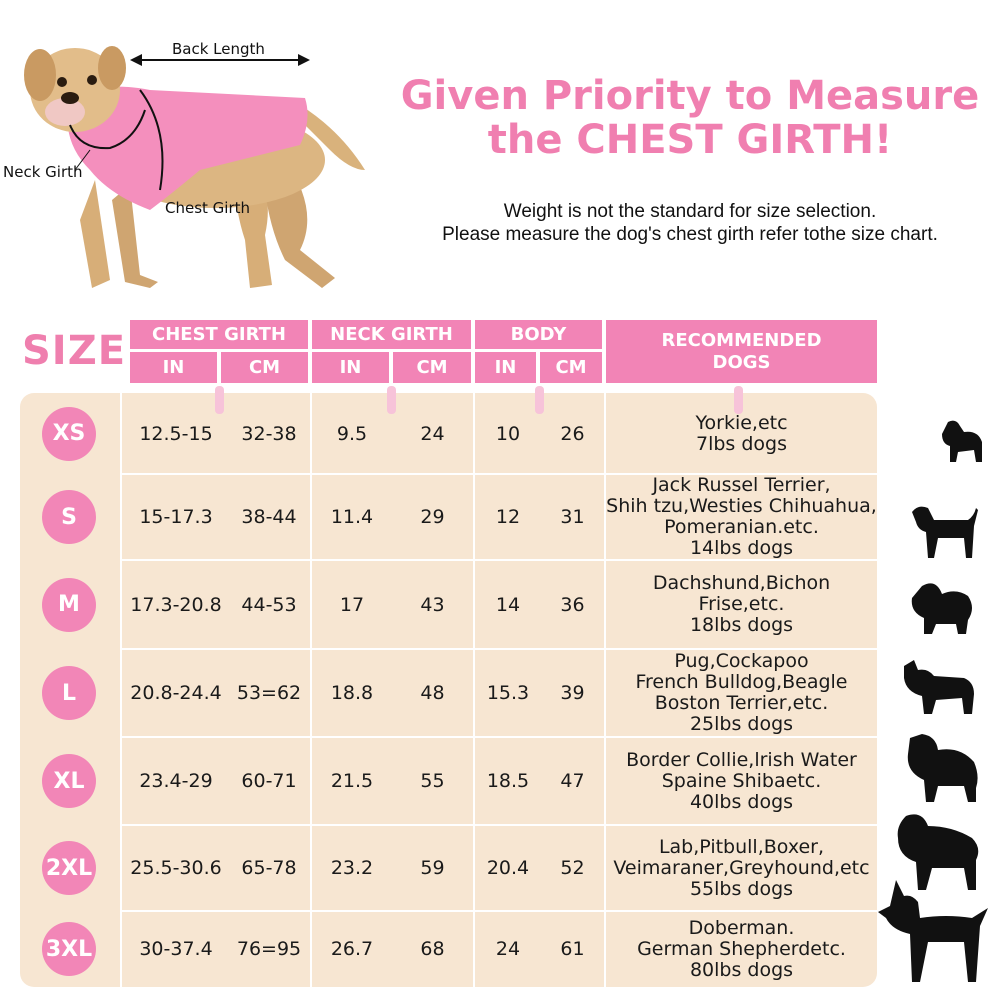 Image resolution: width=1000 pixels, height=1000 pixels. I want to click on dog-measurement-illustration: Back Length Neck Girth Chest Girth, so click(190, 165).